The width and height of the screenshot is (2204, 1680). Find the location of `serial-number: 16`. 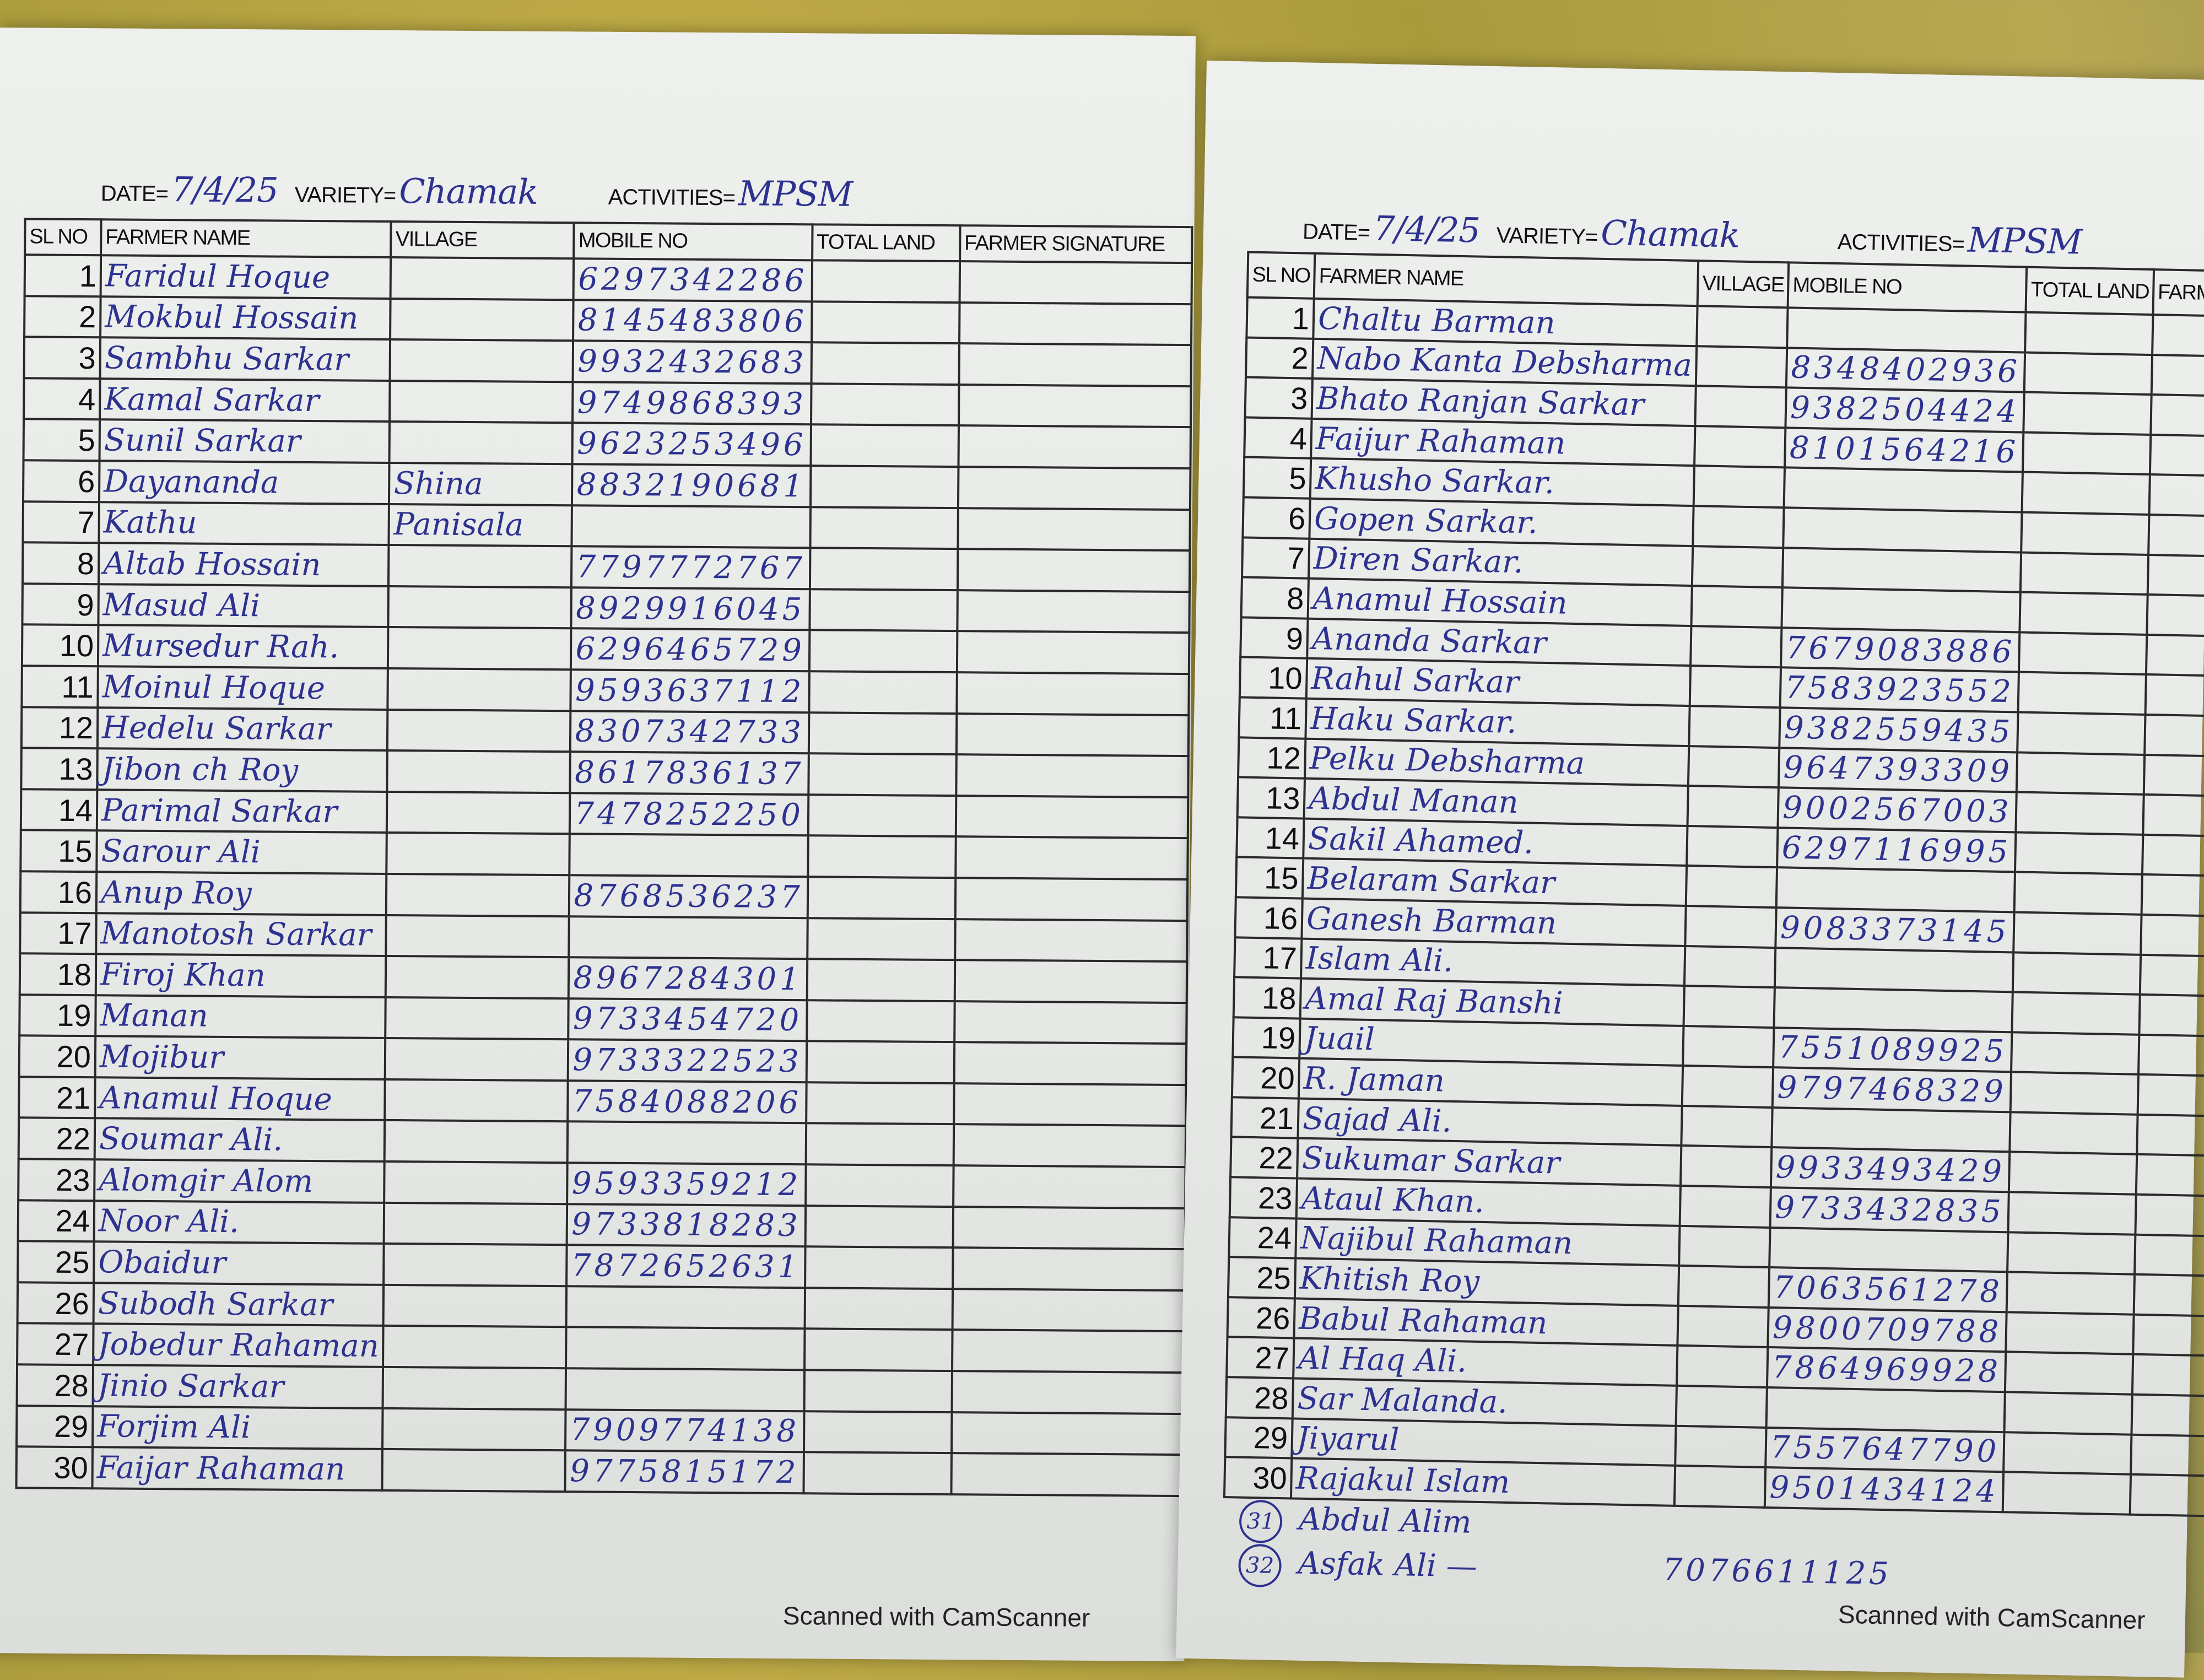

serial-number: 16 is located at coordinates (1281, 918).